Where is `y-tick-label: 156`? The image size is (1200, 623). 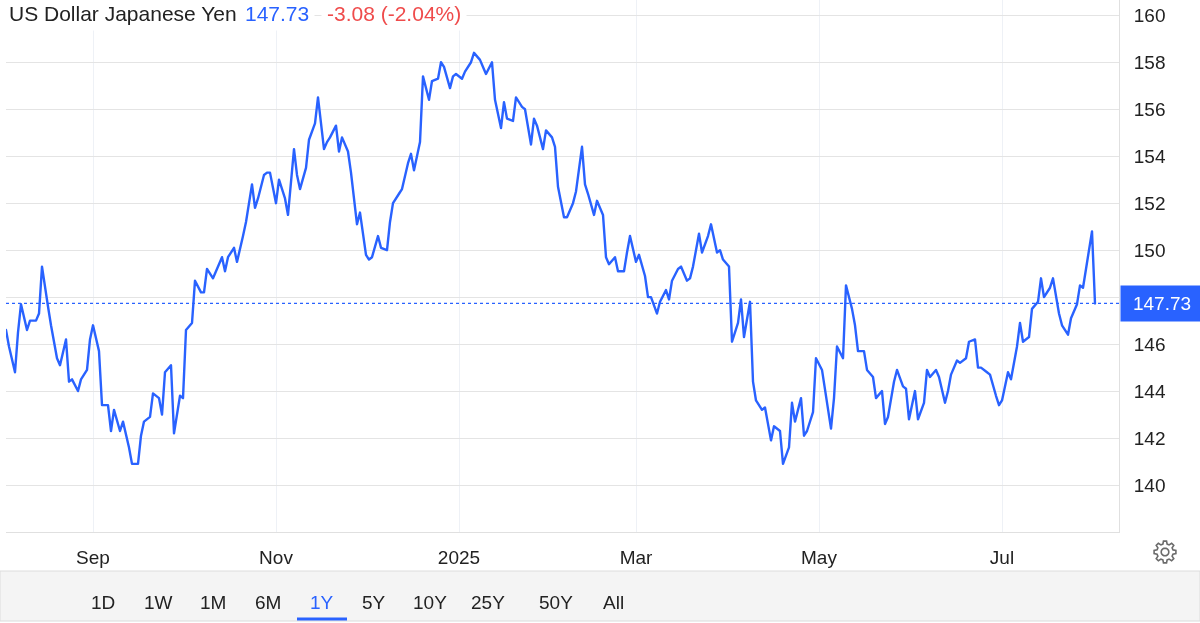 y-tick-label: 156 is located at coordinates (1149, 109).